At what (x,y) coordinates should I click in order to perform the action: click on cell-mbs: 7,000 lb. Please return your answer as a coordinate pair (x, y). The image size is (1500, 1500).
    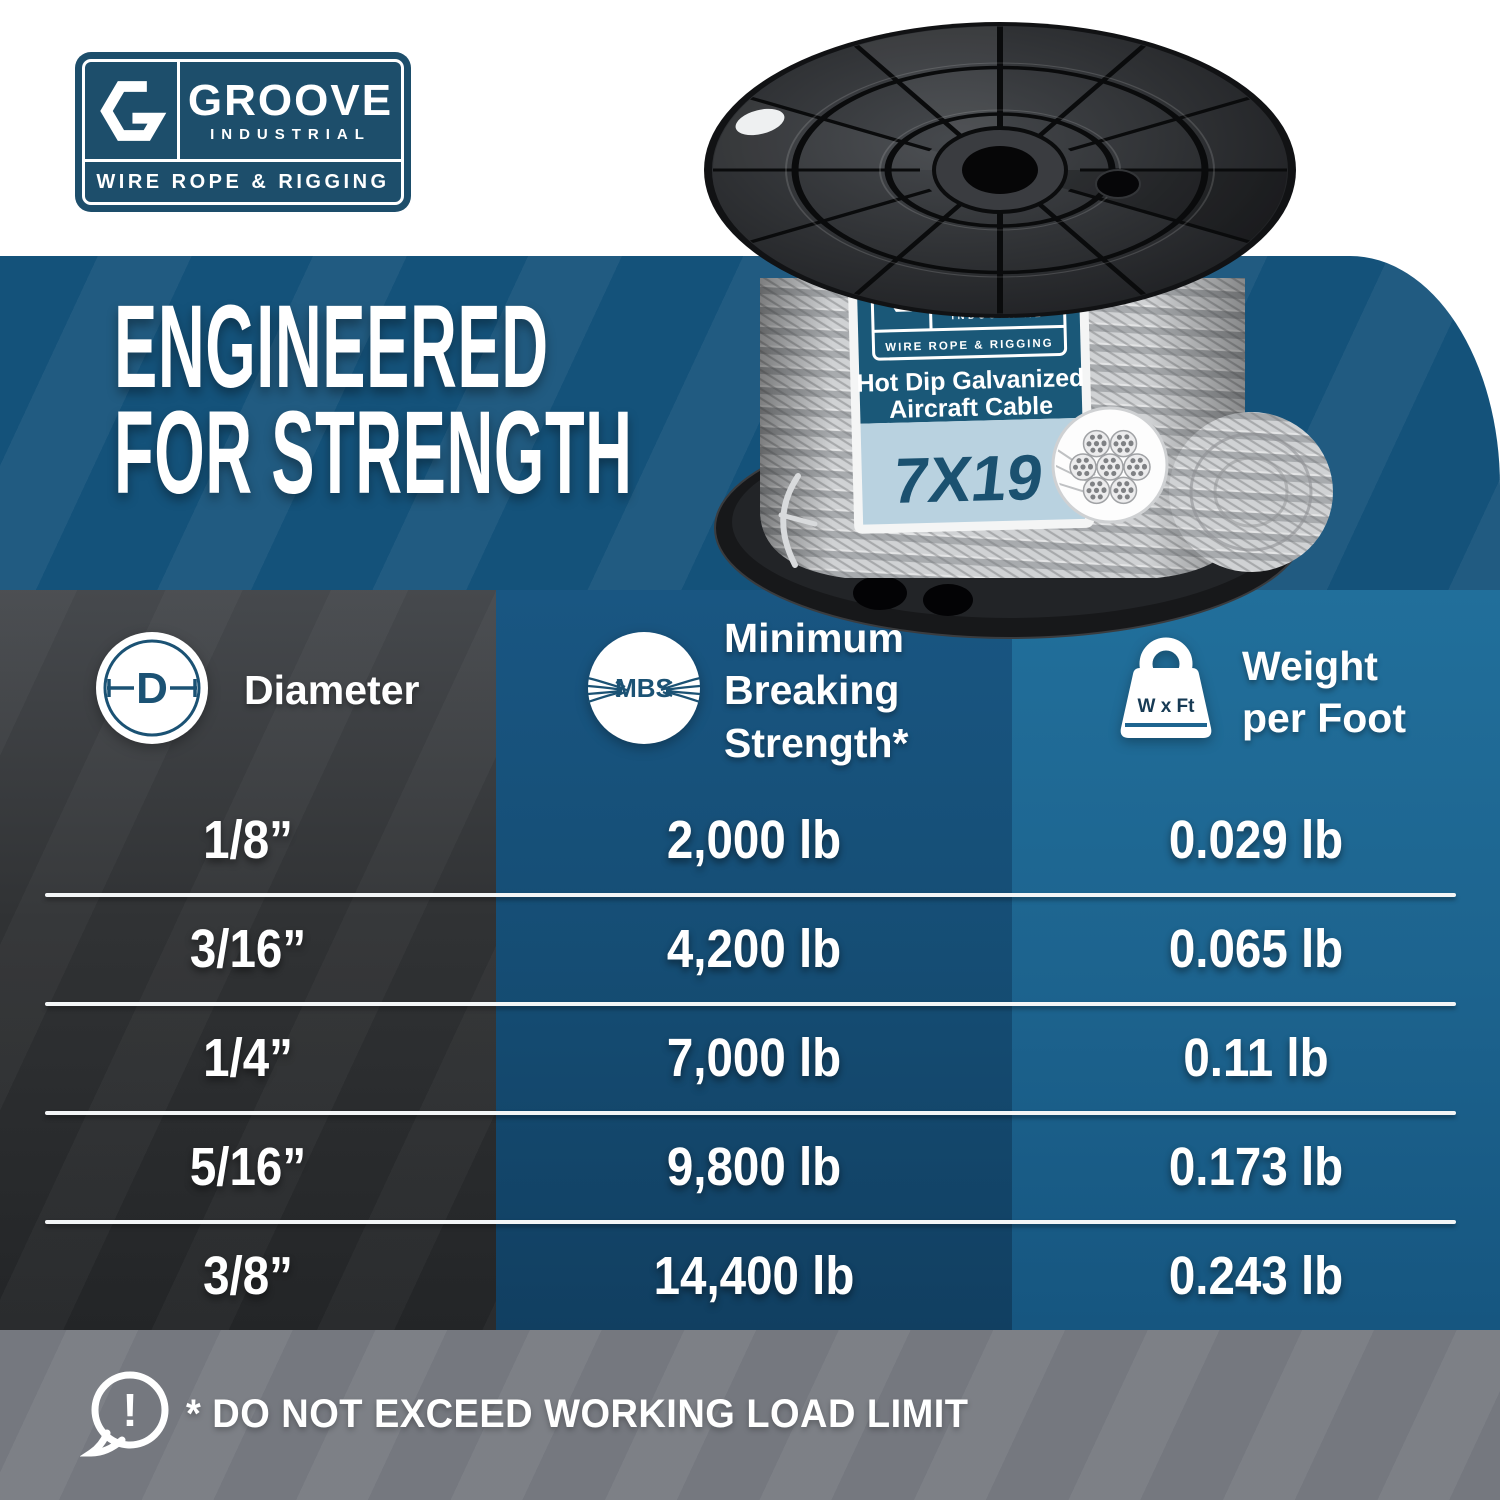
    Looking at the image, I should click on (754, 1057).